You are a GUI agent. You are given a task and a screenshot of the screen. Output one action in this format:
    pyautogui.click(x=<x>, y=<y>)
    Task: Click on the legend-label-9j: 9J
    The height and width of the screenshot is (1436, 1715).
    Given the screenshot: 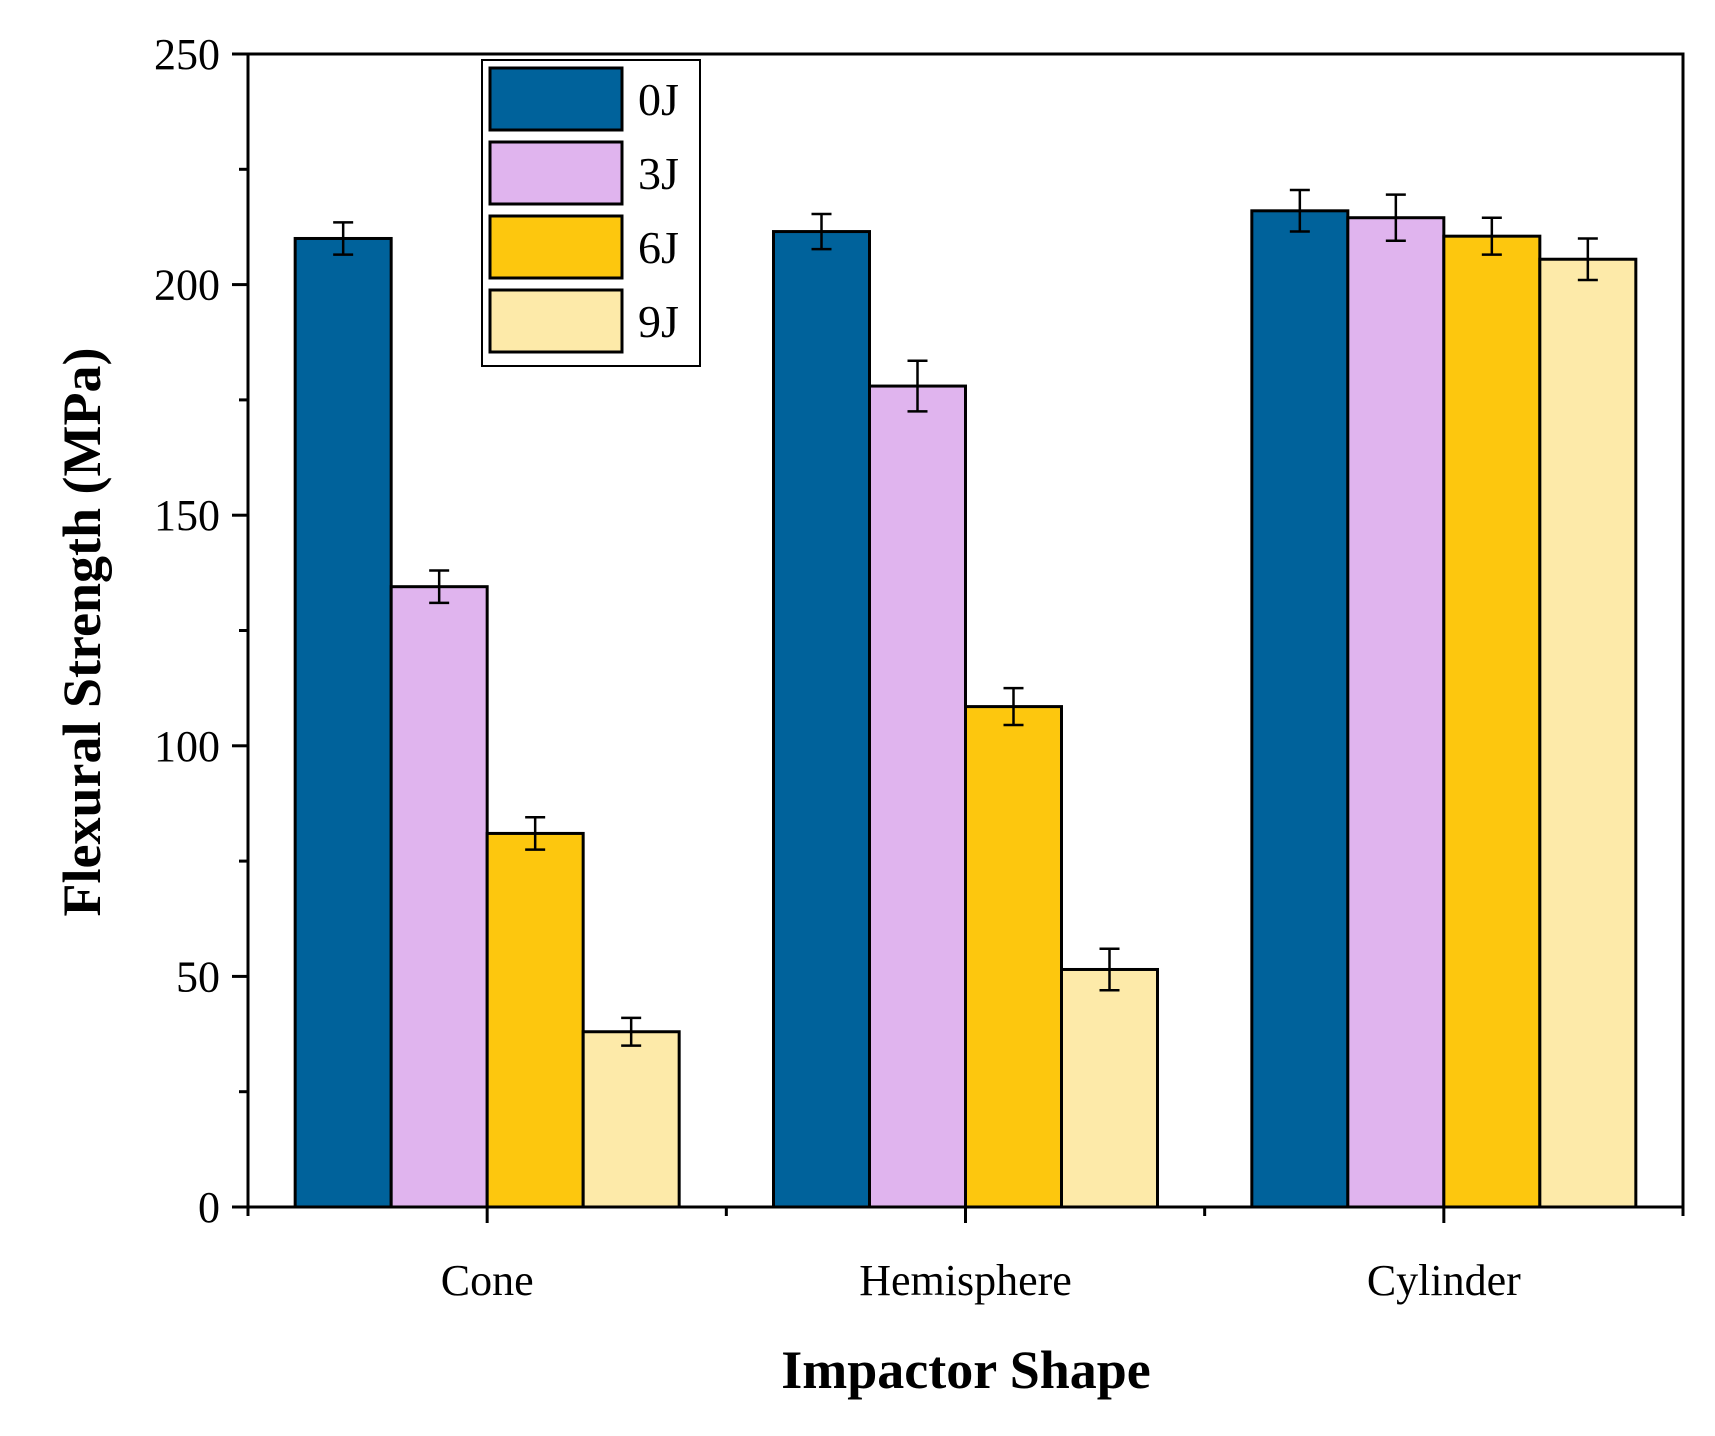 What is the action you would take?
    pyautogui.click(x=658, y=321)
    